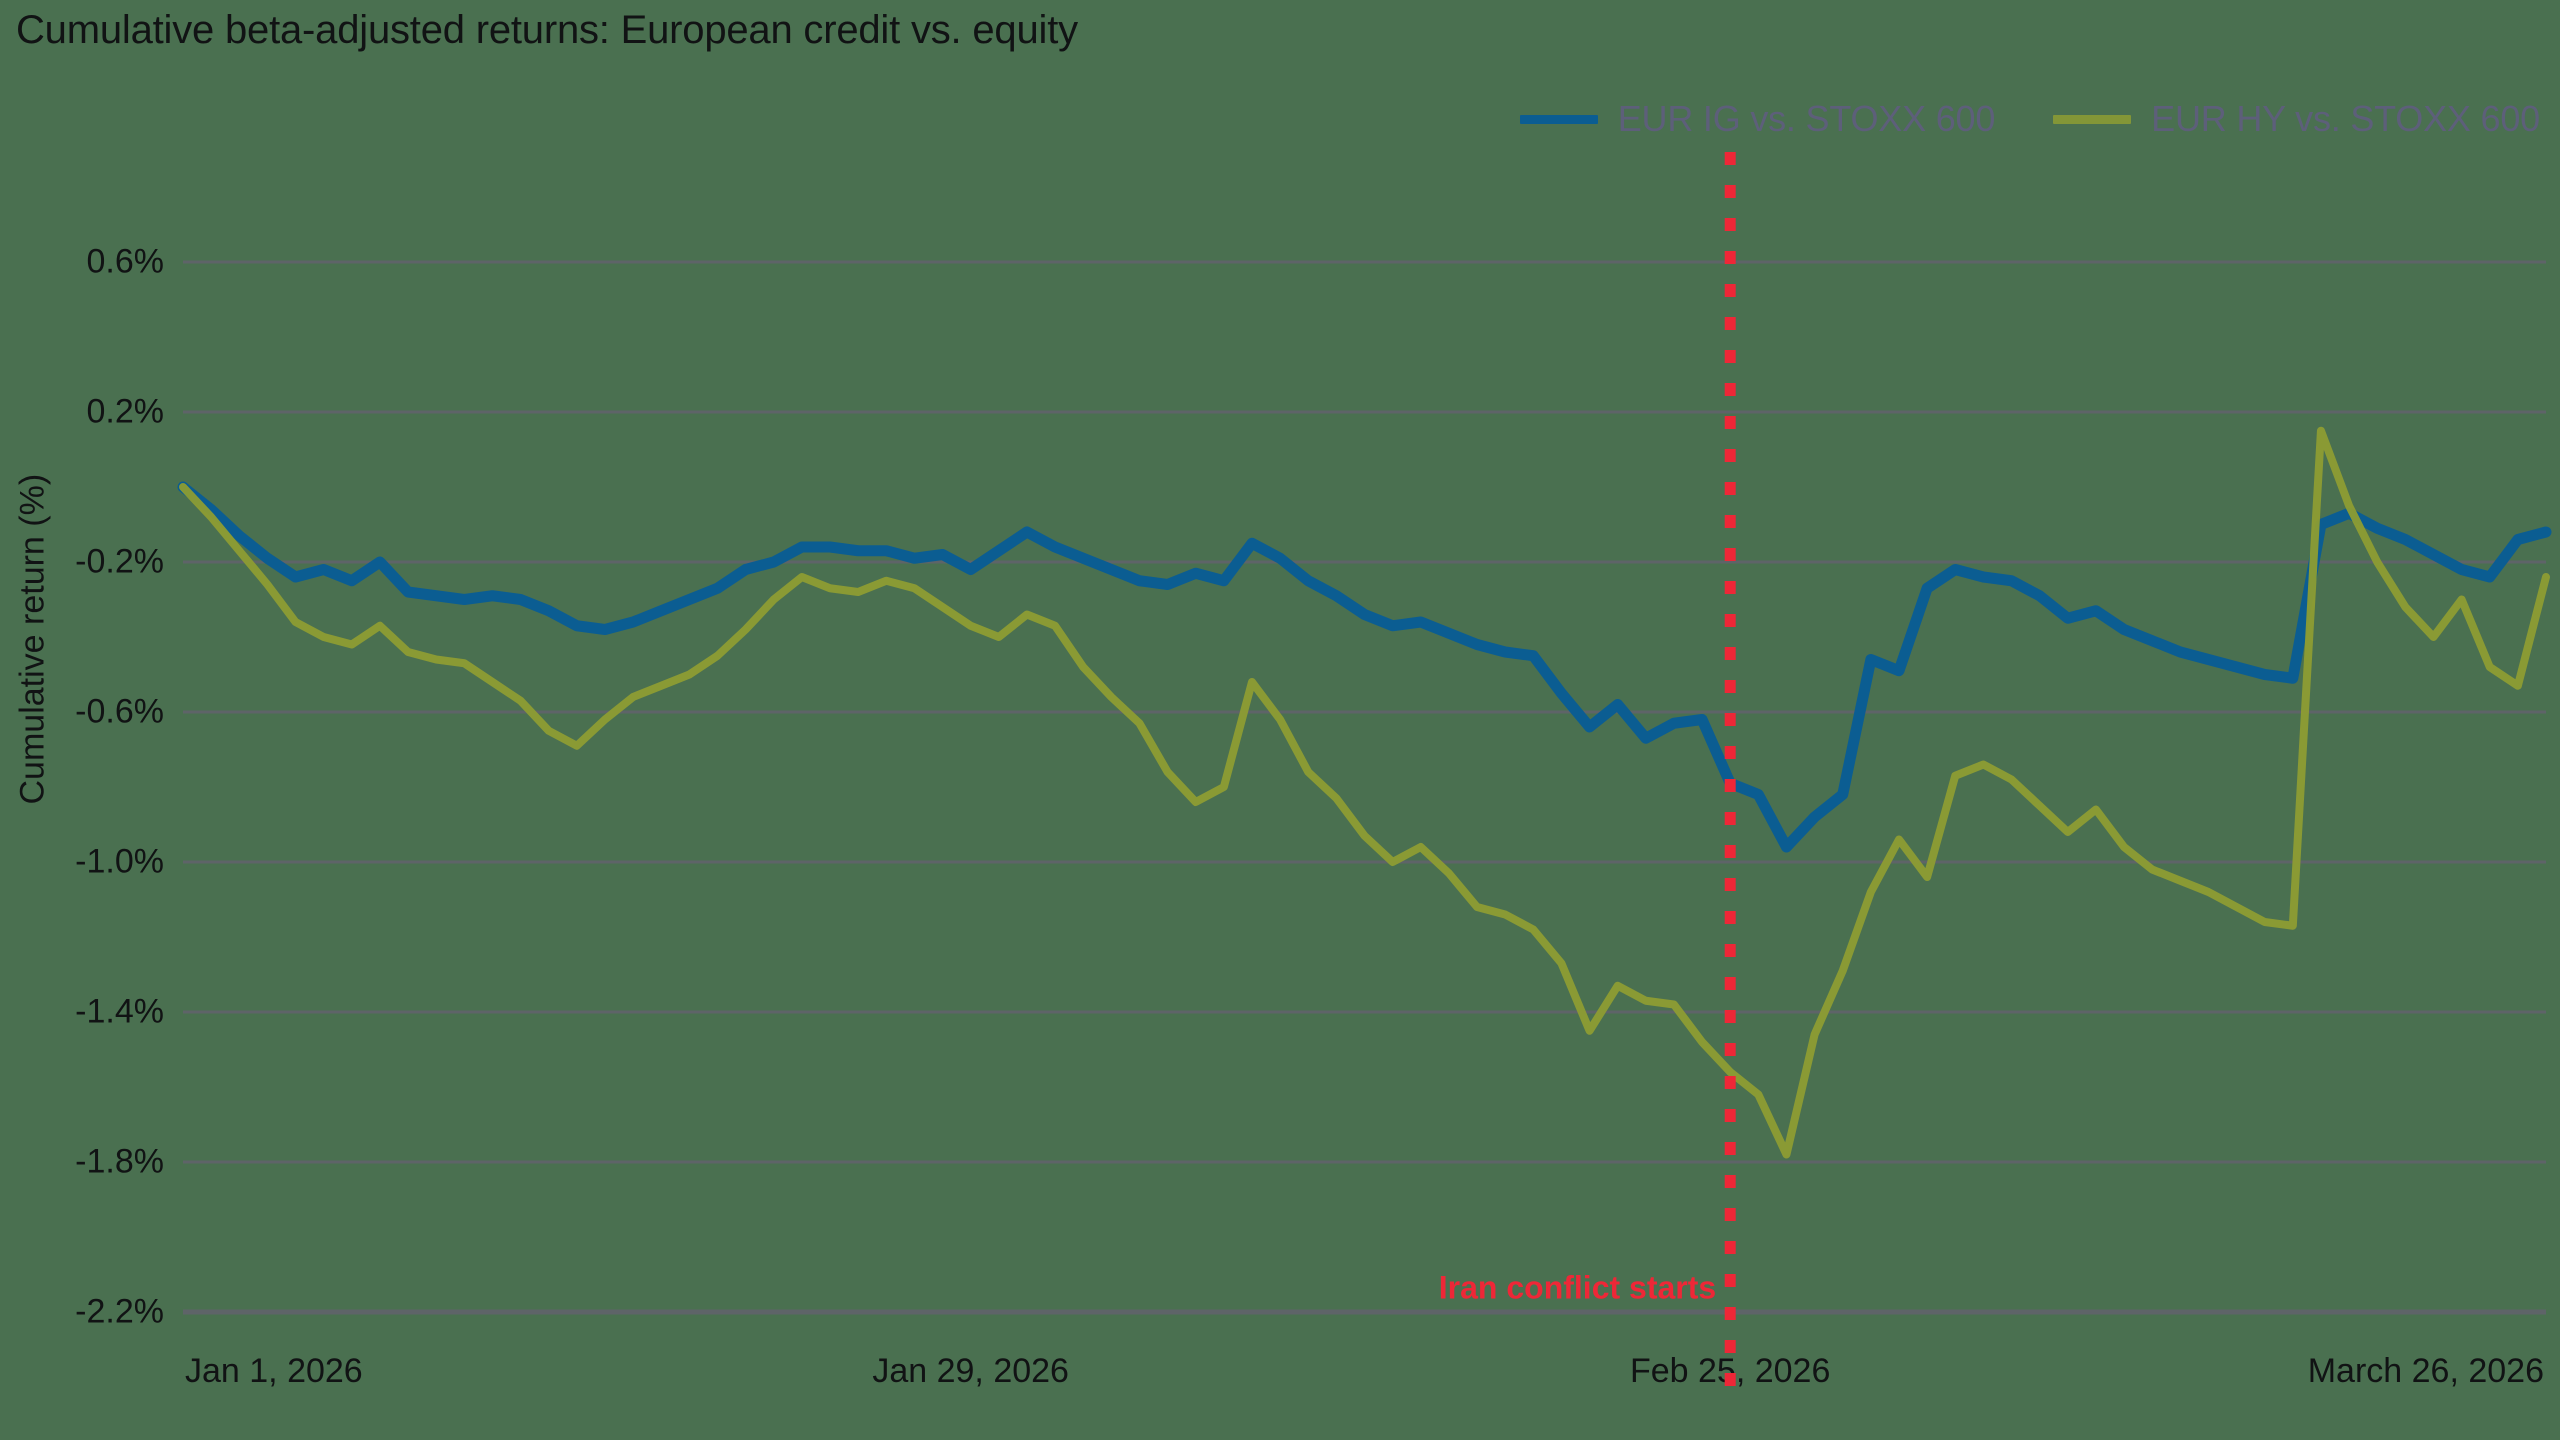 This screenshot has height=1440, width=2560. I want to click on legend-swatch-eur-ig, so click(1558, 119).